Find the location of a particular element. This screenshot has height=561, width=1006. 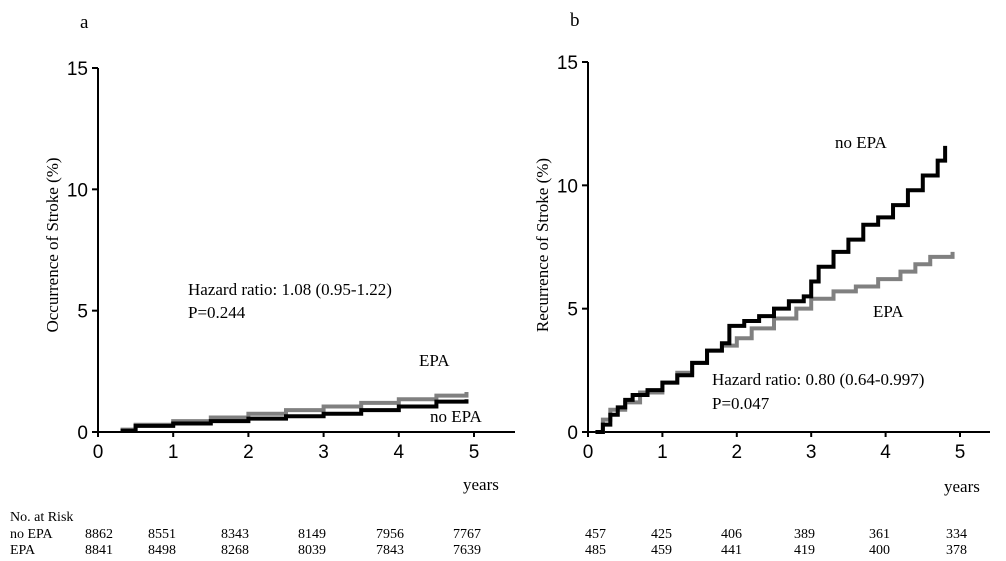

panel-a-y-tick-label: 10 is located at coordinates (77, 190).